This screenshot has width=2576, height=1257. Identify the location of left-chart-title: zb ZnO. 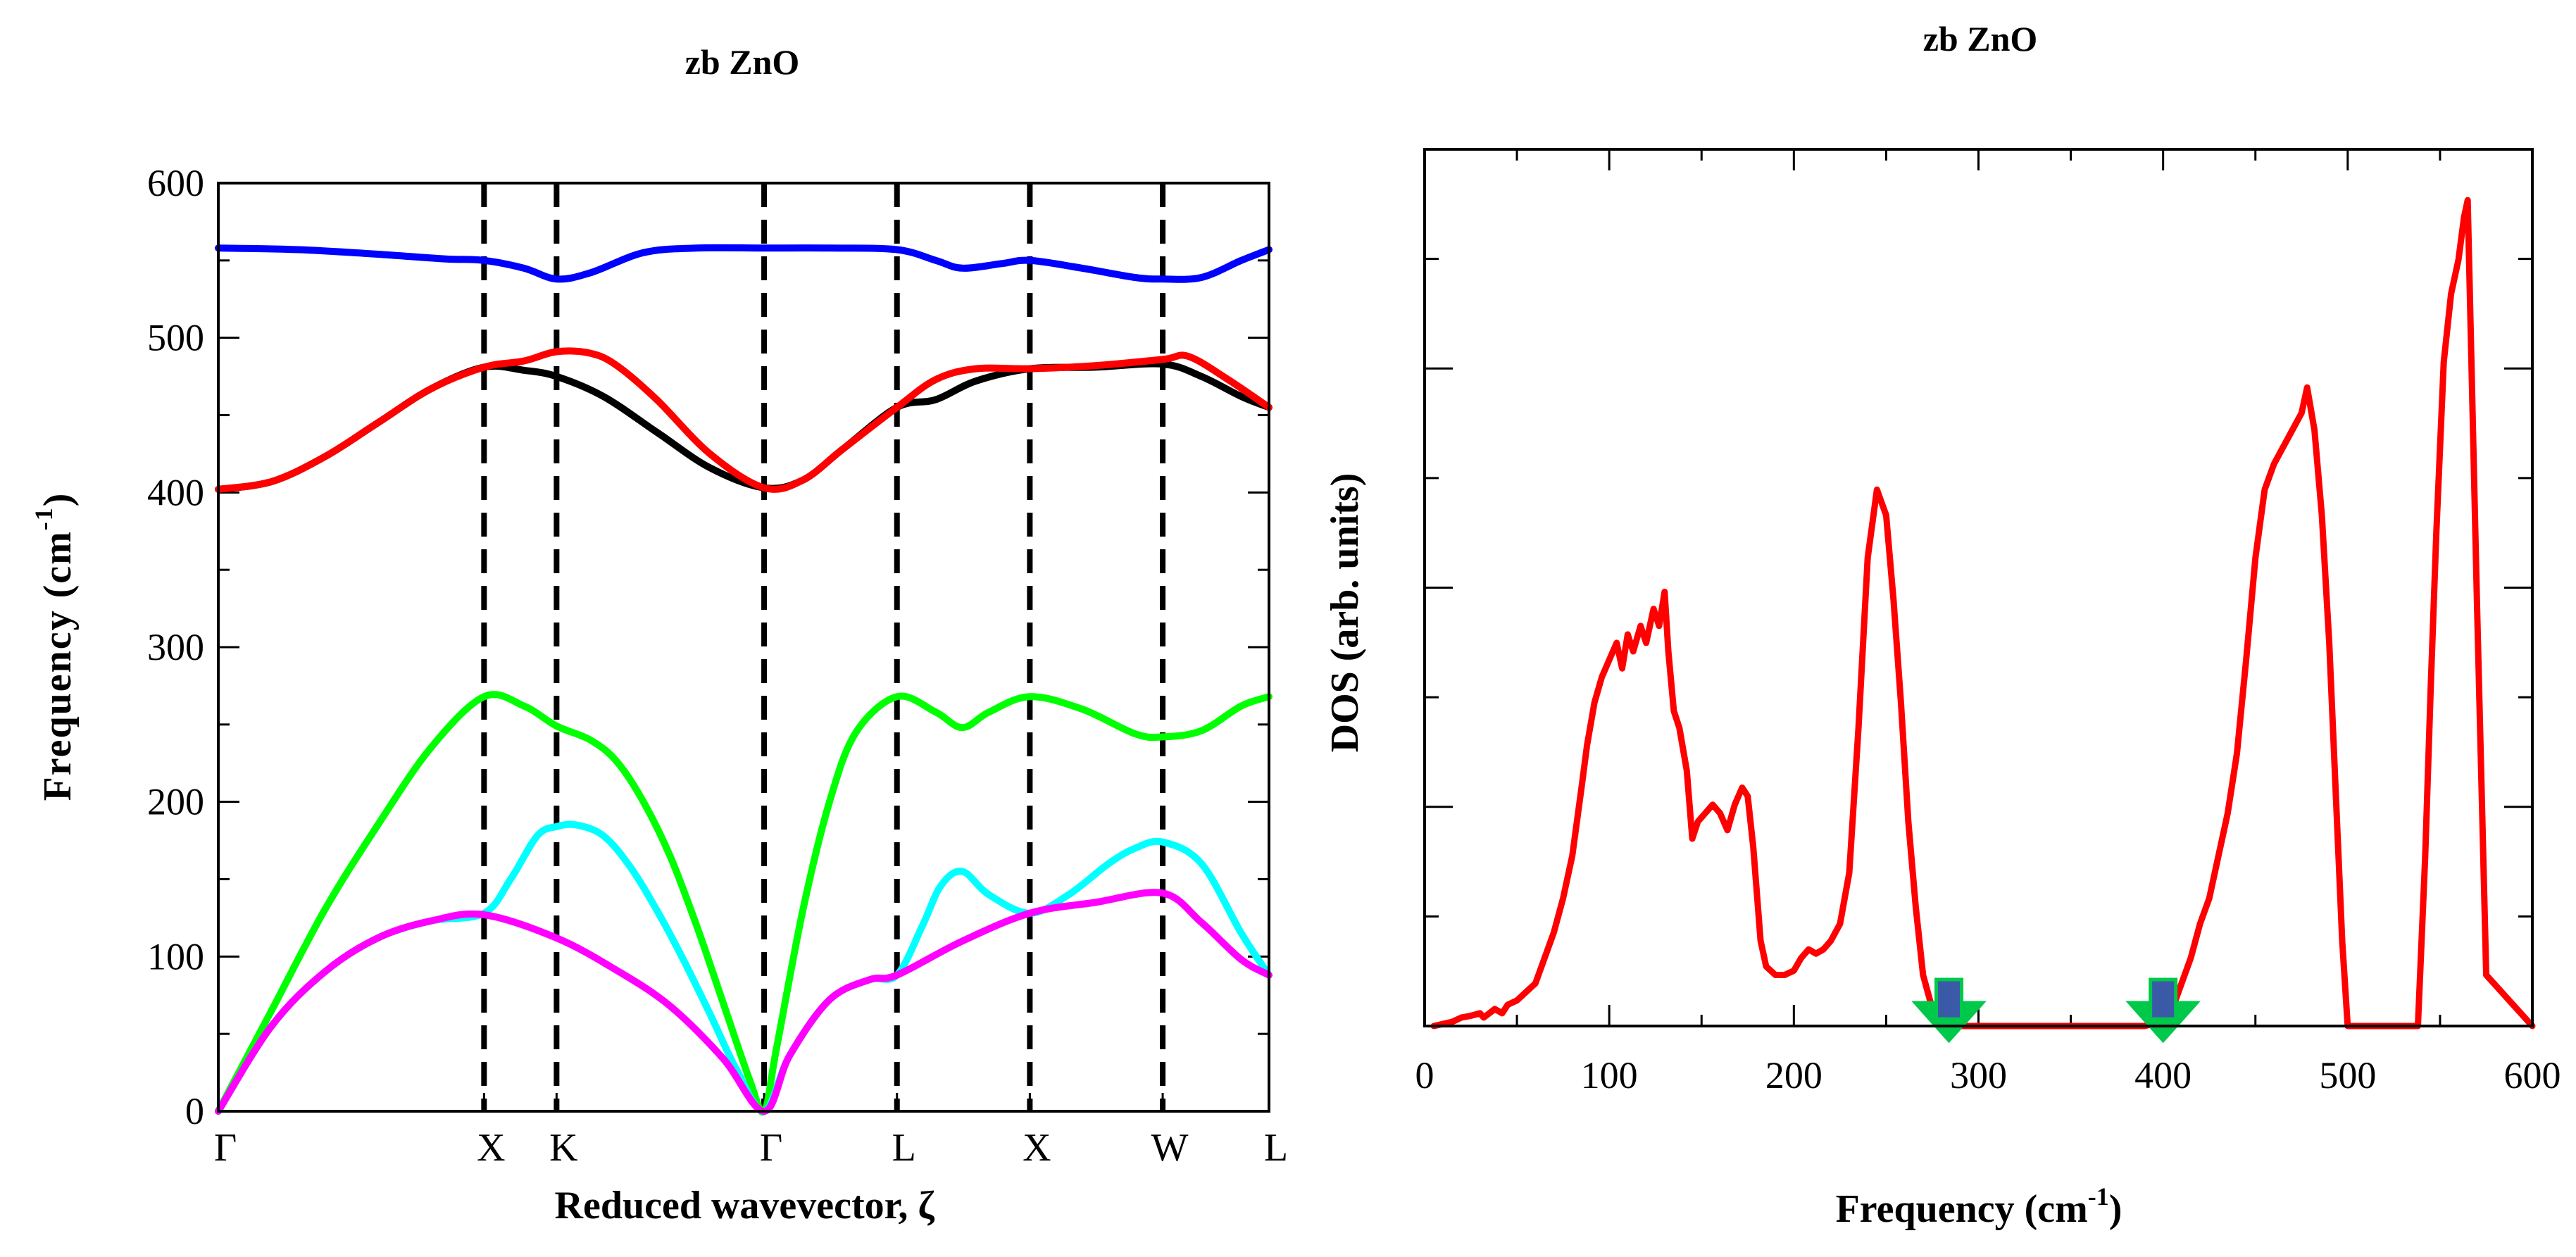
(742, 62).